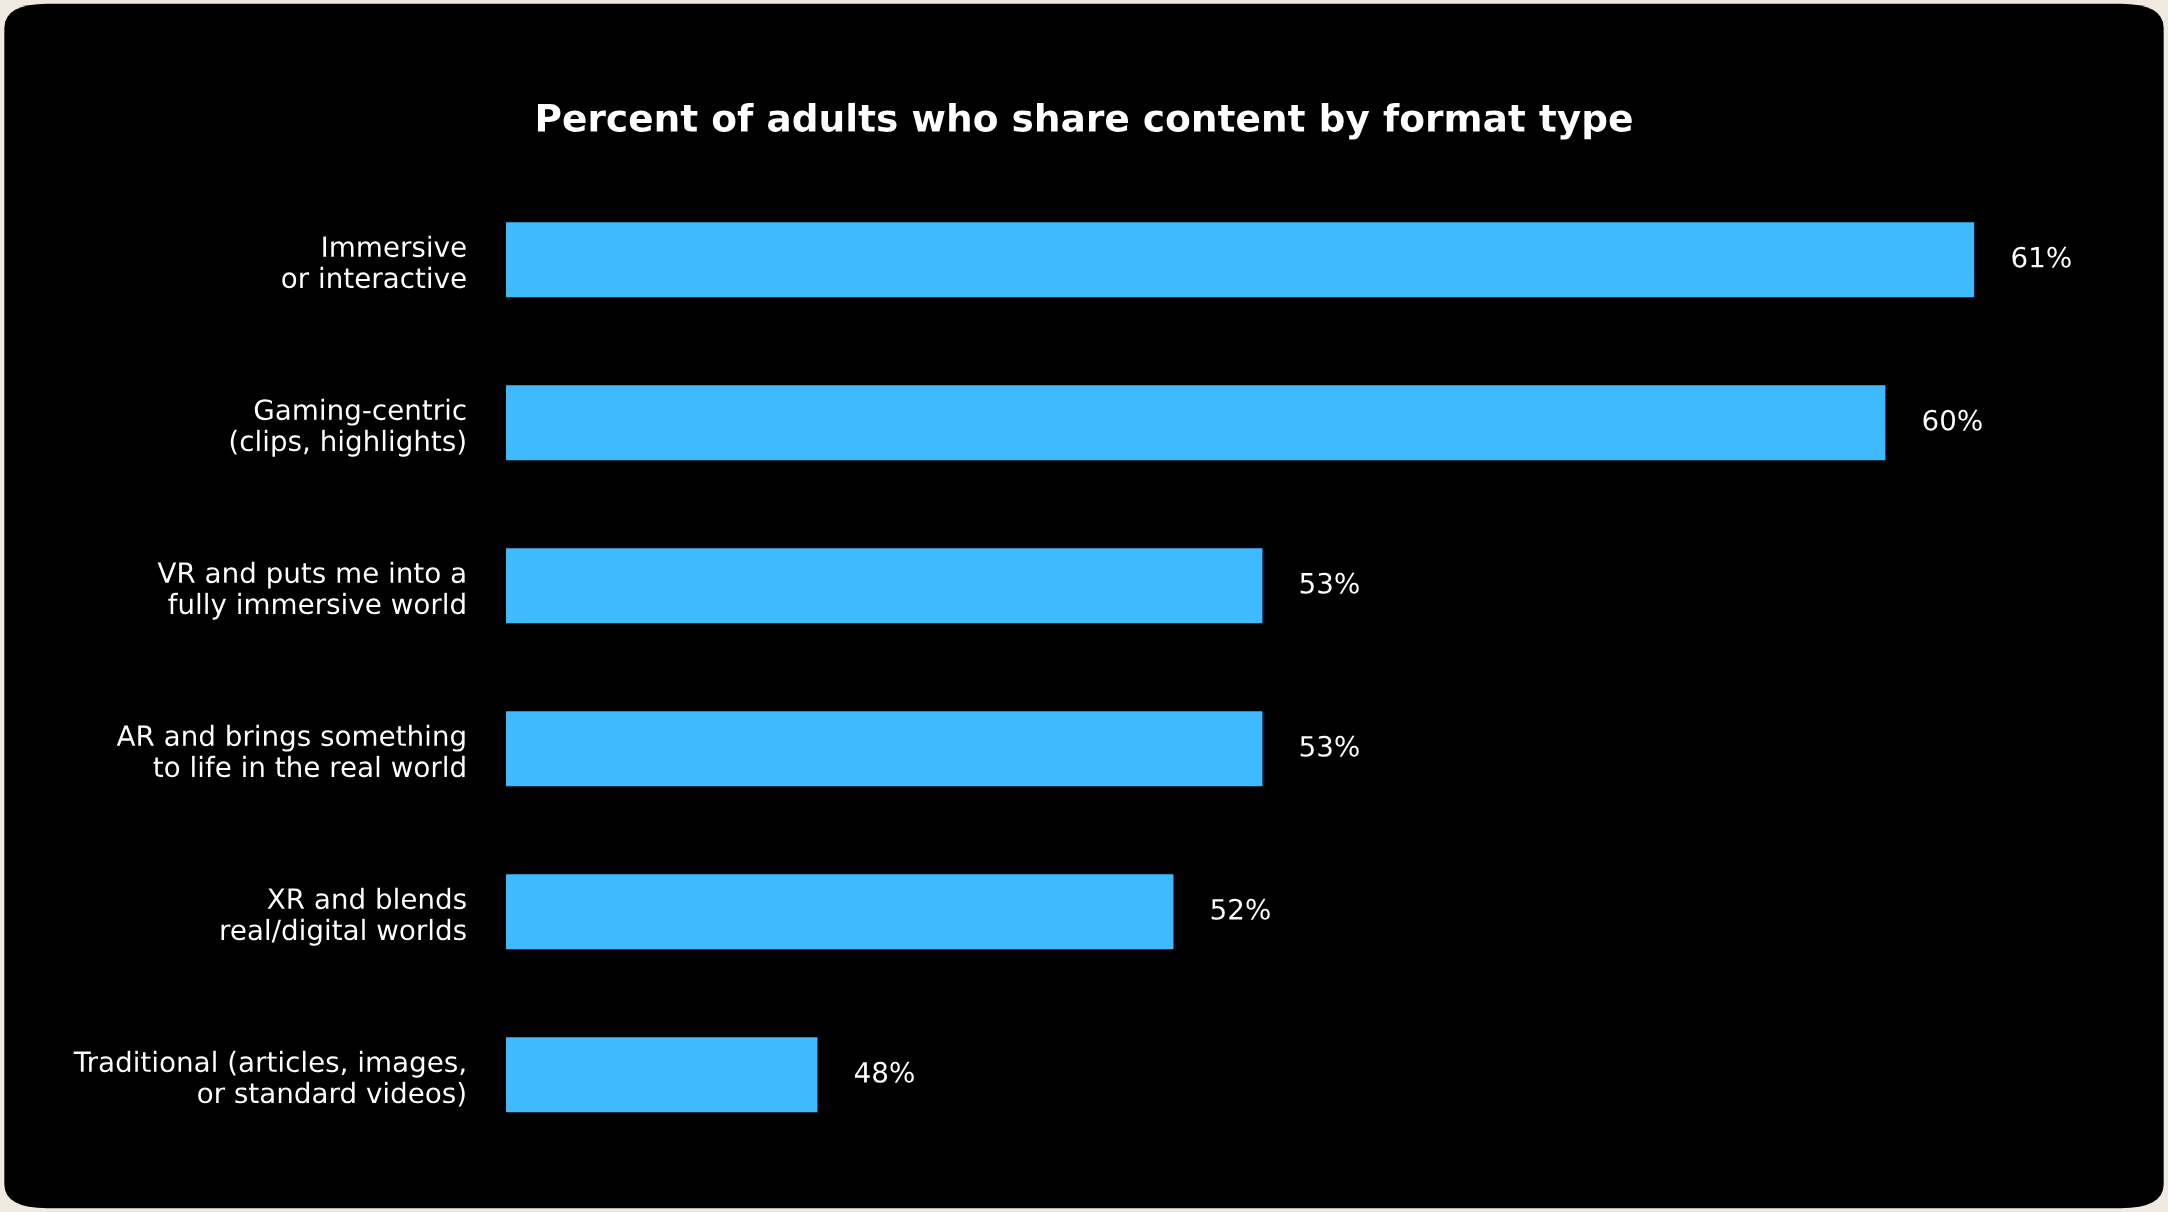 This screenshot has width=2168, height=1212. What do you see at coordinates (290, 751) in the screenshot?
I see `y-tick-label: AR and brings something to life in the real world` at bounding box center [290, 751].